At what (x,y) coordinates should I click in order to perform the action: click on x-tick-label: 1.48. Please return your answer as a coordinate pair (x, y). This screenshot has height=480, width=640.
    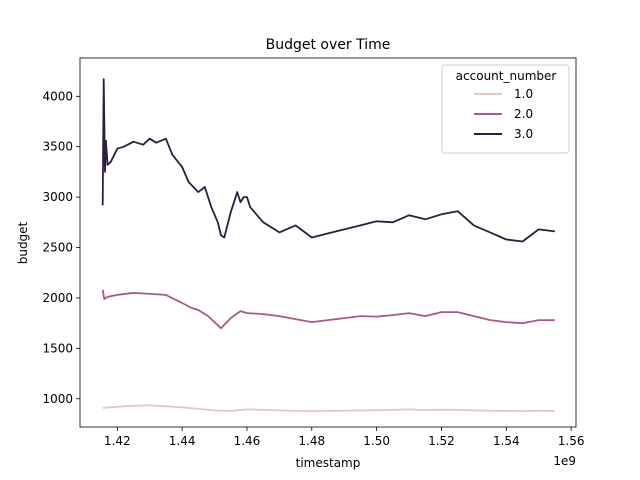
    Looking at the image, I should click on (311, 441).